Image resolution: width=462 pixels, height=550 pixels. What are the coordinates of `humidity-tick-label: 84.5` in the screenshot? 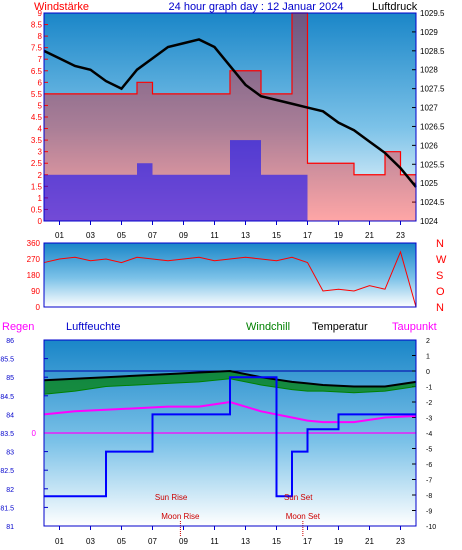 It's located at (7, 397).